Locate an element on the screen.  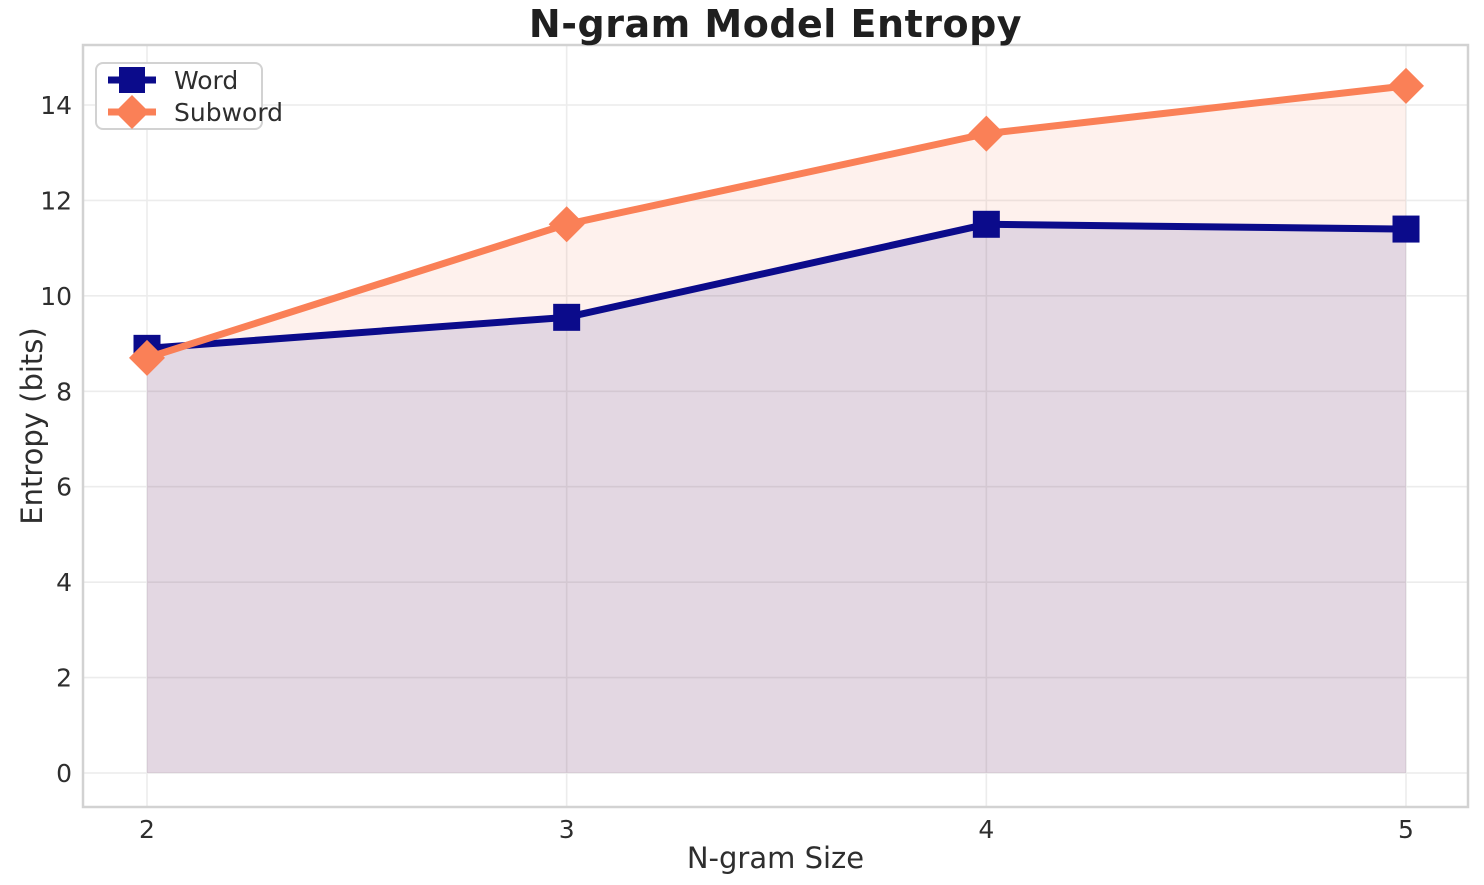
legend-diamond-marker-icon is located at coordinates (132, 112).